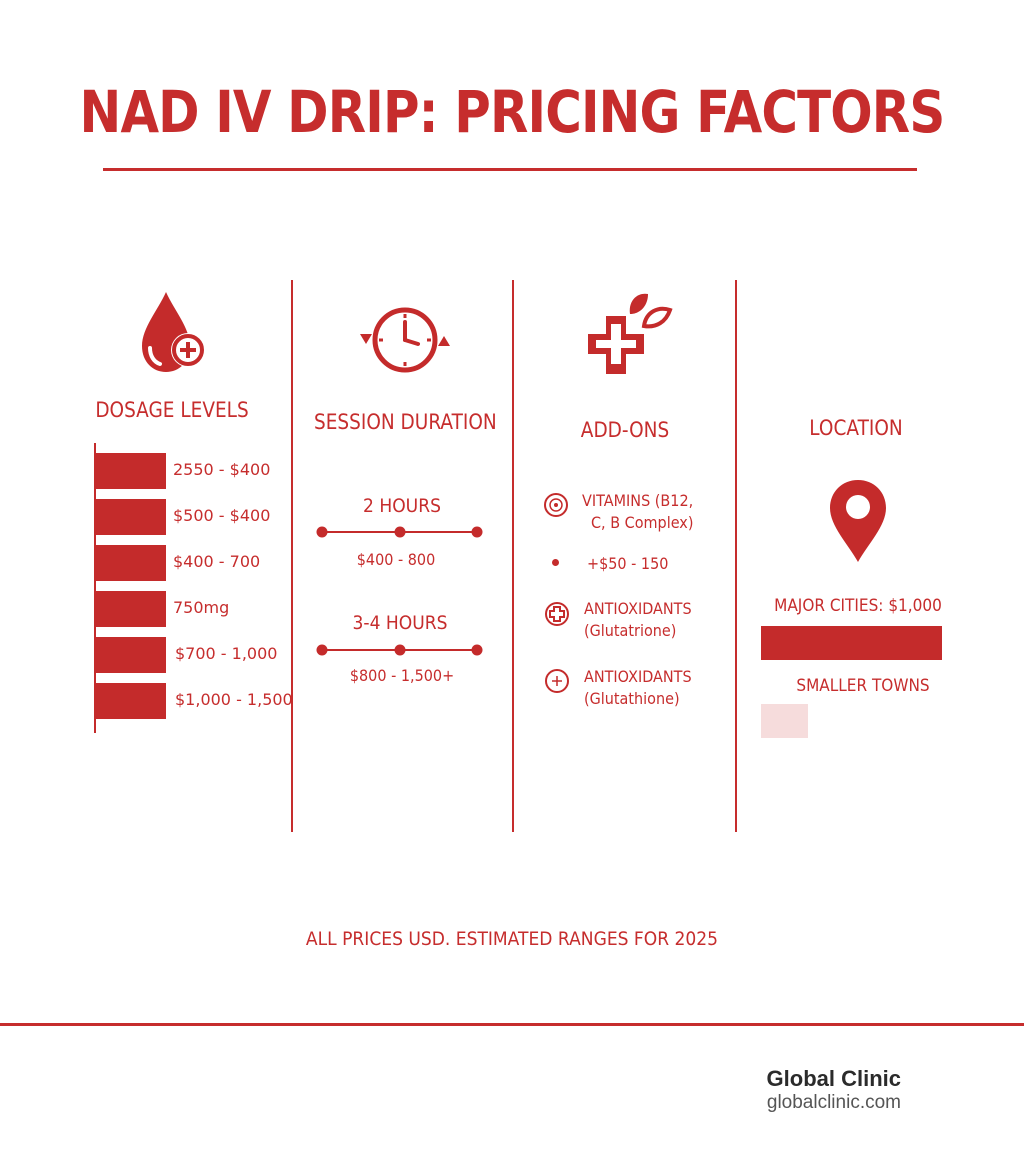  What do you see at coordinates (402, 506) in the screenshot?
I see `duration-option-label: 2 HOURS` at bounding box center [402, 506].